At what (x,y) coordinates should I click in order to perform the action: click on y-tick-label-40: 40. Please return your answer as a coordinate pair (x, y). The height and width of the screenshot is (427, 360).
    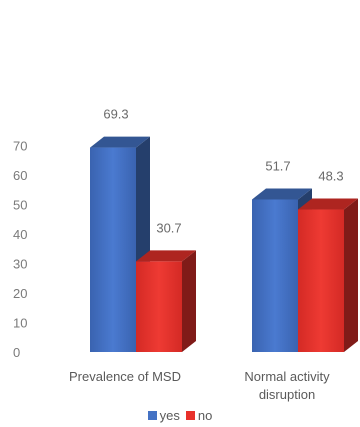
    Looking at the image, I should click on (20, 234).